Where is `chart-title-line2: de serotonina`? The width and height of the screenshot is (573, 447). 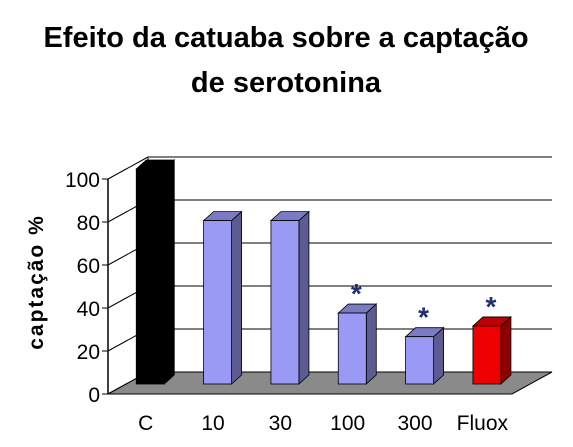 chart-title-line2: de serotonina is located at coordinates (286, 83).